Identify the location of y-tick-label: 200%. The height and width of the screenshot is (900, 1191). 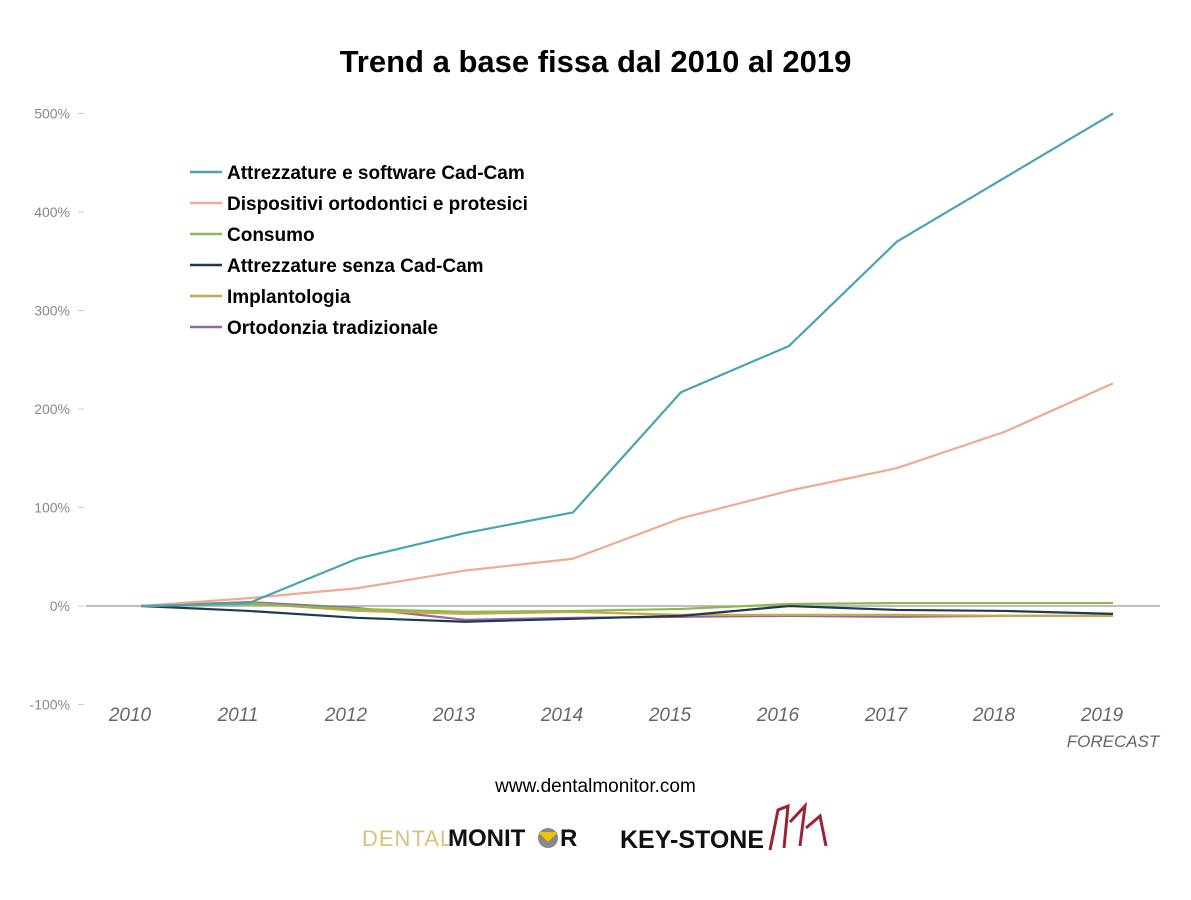
(52, 409).